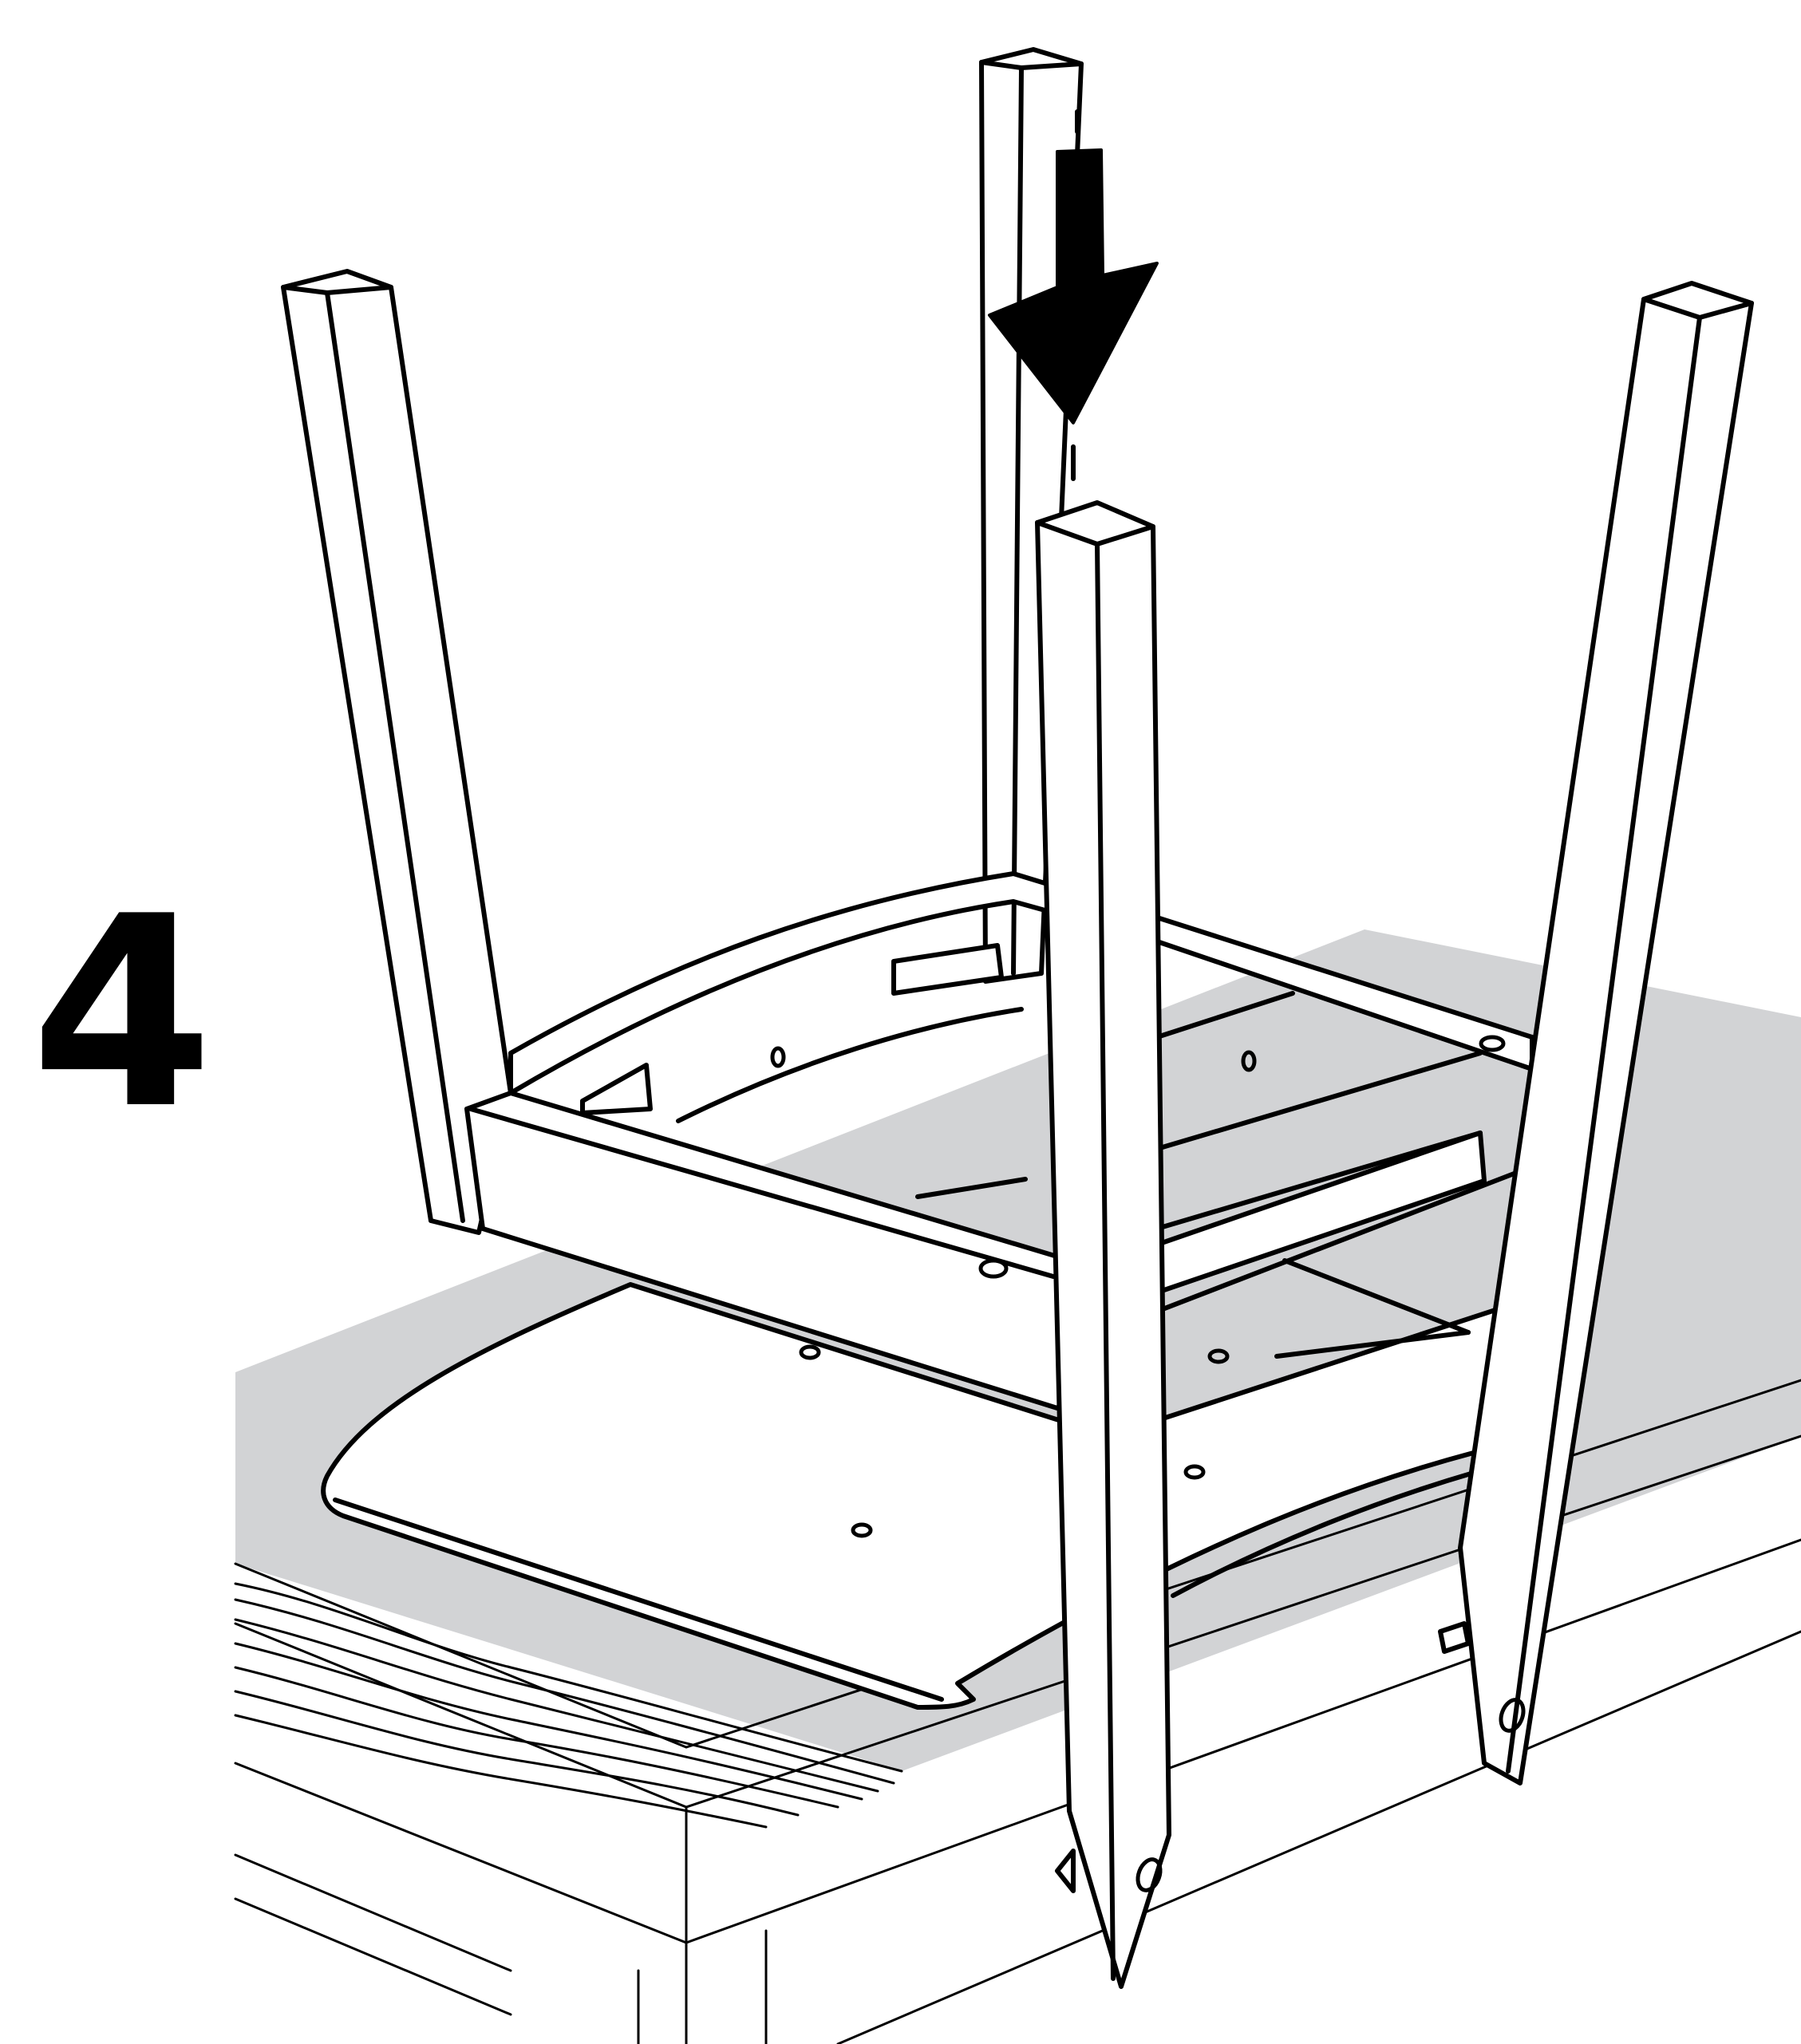 This screenshot has height=2044, width=1801. I want to click on table-wood-grain, so click(568, 1705).